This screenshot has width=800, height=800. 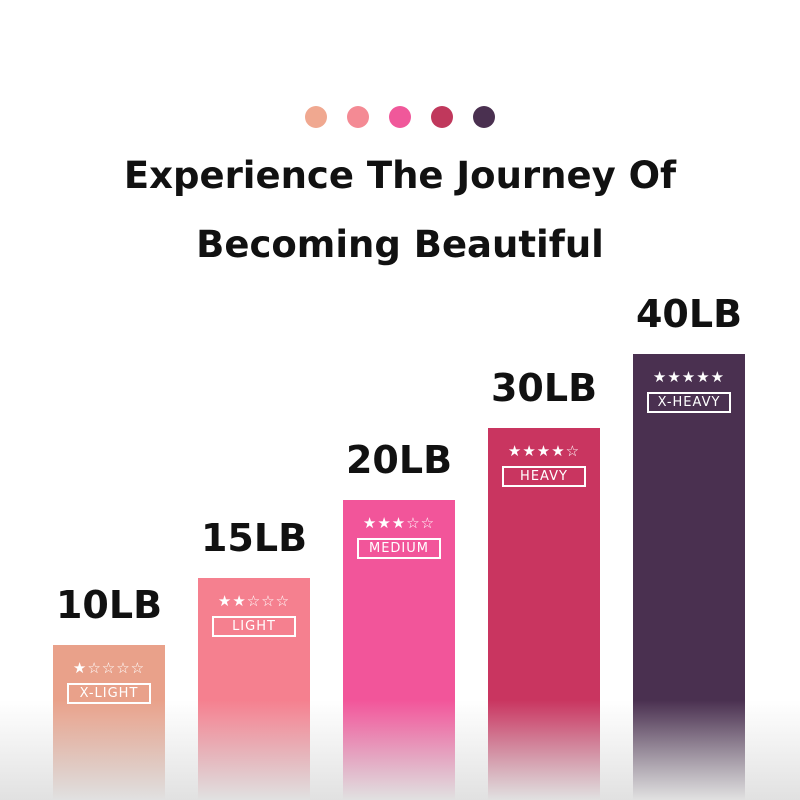 What do you see at coordinates (544, 451) in the screenshot?
I see `star-rating: ★★★★☆` at bounding box center [544, 451].